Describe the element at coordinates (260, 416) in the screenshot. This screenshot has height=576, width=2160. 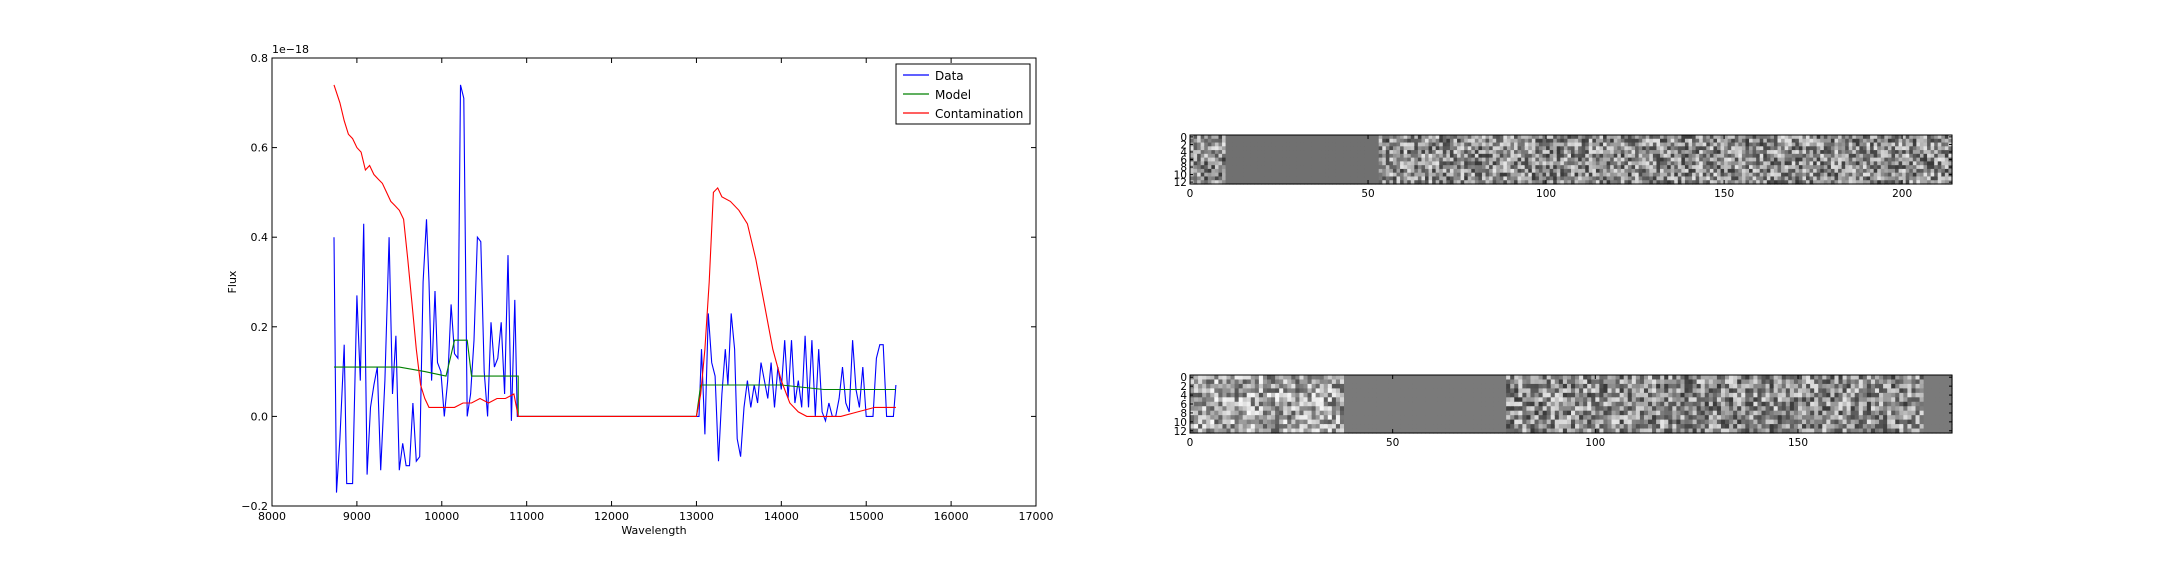
I see `y-tick-label: 0.0` at that location.